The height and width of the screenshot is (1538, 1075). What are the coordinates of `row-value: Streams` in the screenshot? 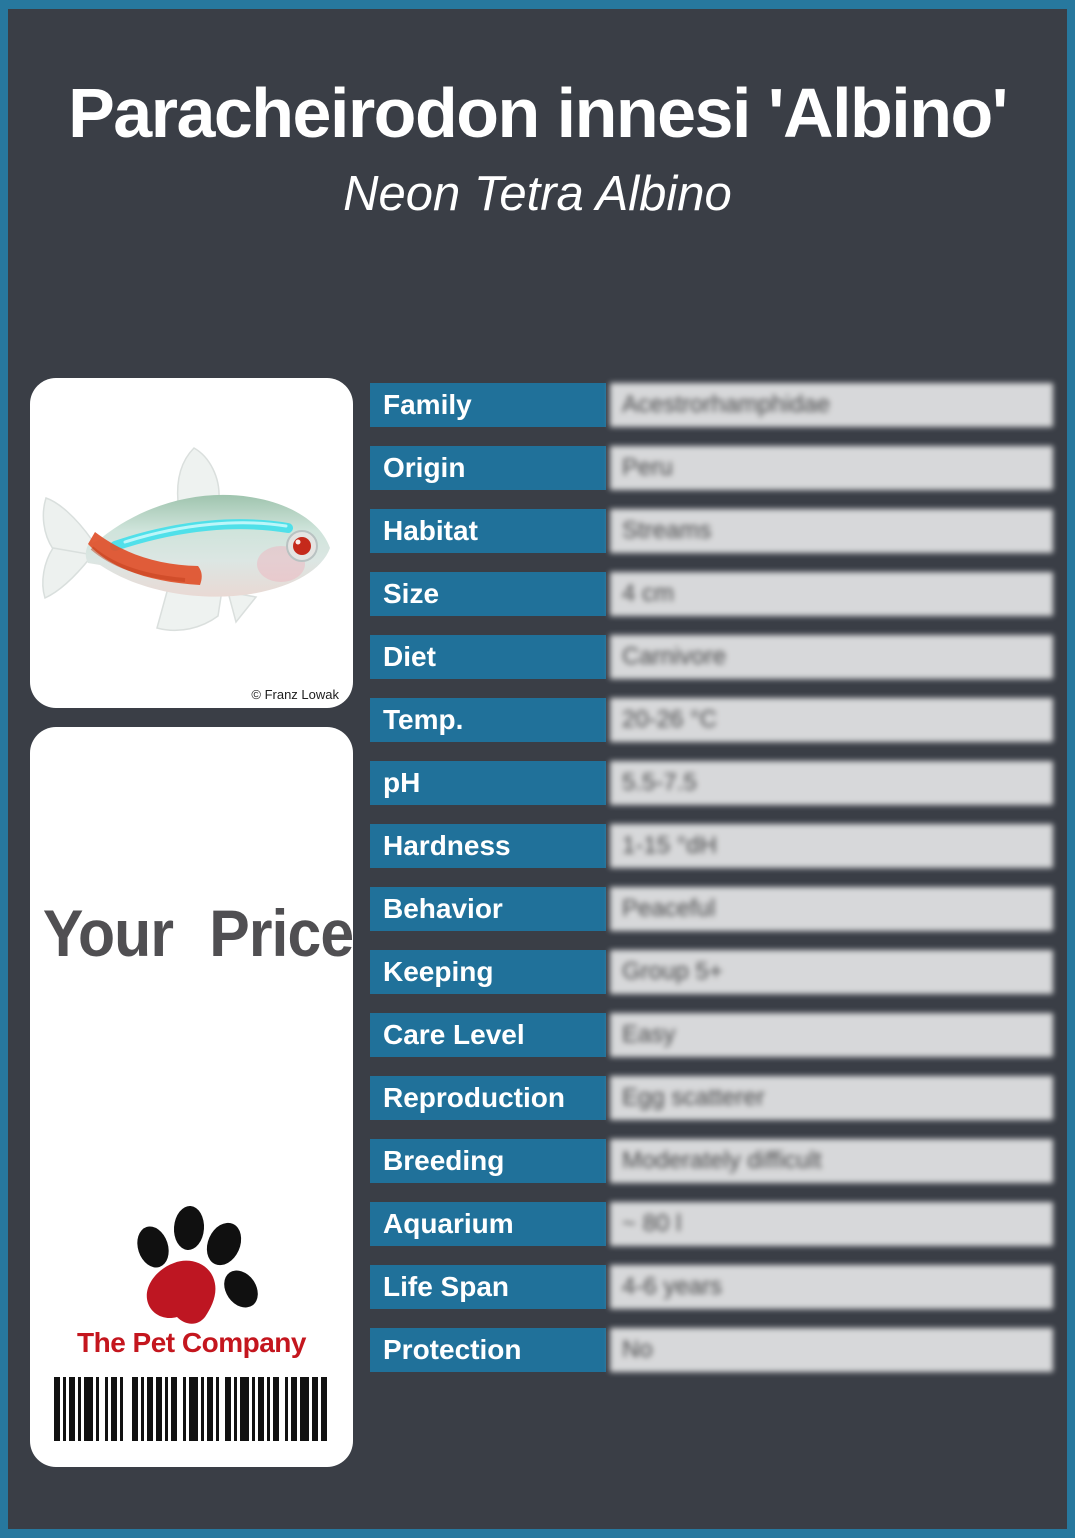 It's located at (831, 531).